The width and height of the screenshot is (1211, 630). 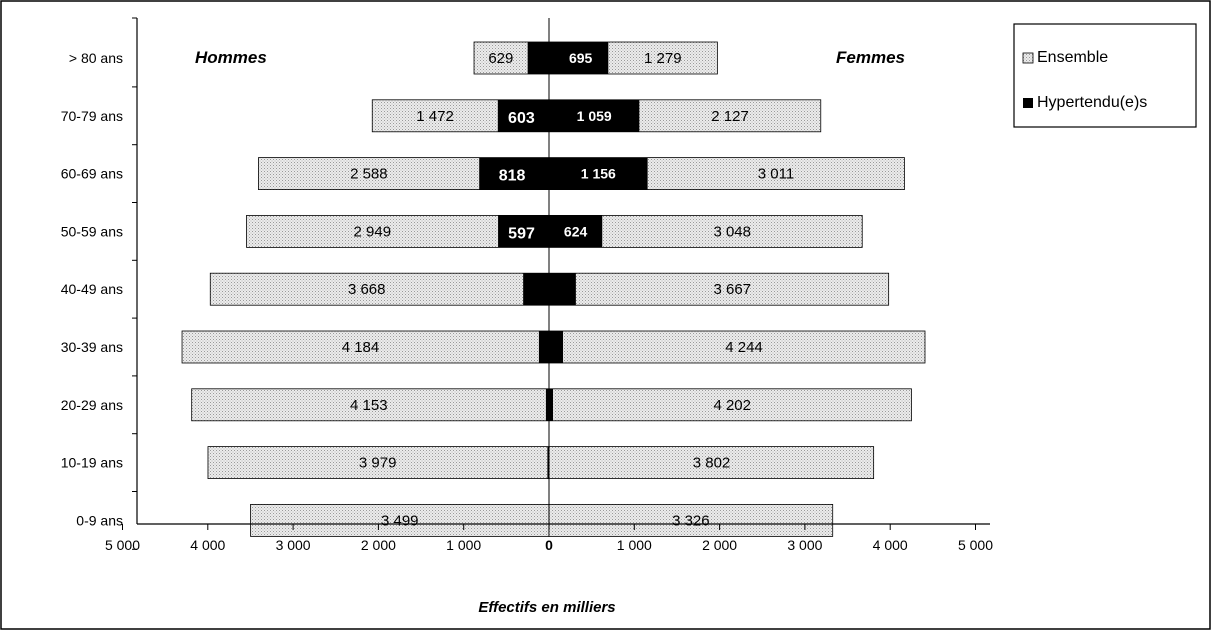 I want to click on label-ensemble-men-40-49-ans: 3 668, so click(x=367, y=289).